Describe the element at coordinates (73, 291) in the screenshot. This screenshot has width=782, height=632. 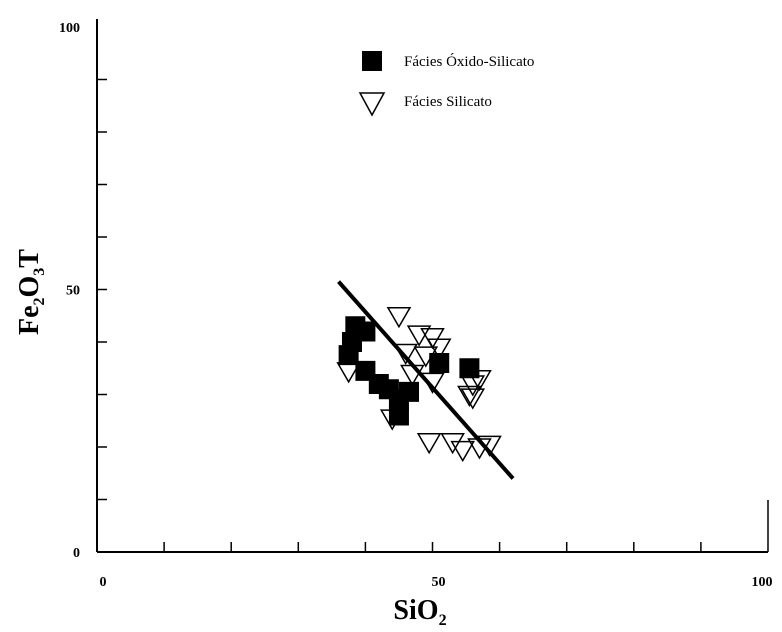
I see `y-tick-label: 50` at that location.